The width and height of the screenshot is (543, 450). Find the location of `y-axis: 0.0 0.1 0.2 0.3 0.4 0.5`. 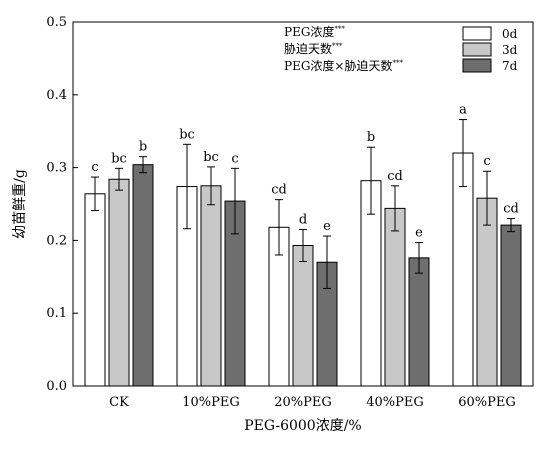

y-axis: 0.0 0.1 0.2 0.3 0.4 0.5 is located at coordinates (62, 204).